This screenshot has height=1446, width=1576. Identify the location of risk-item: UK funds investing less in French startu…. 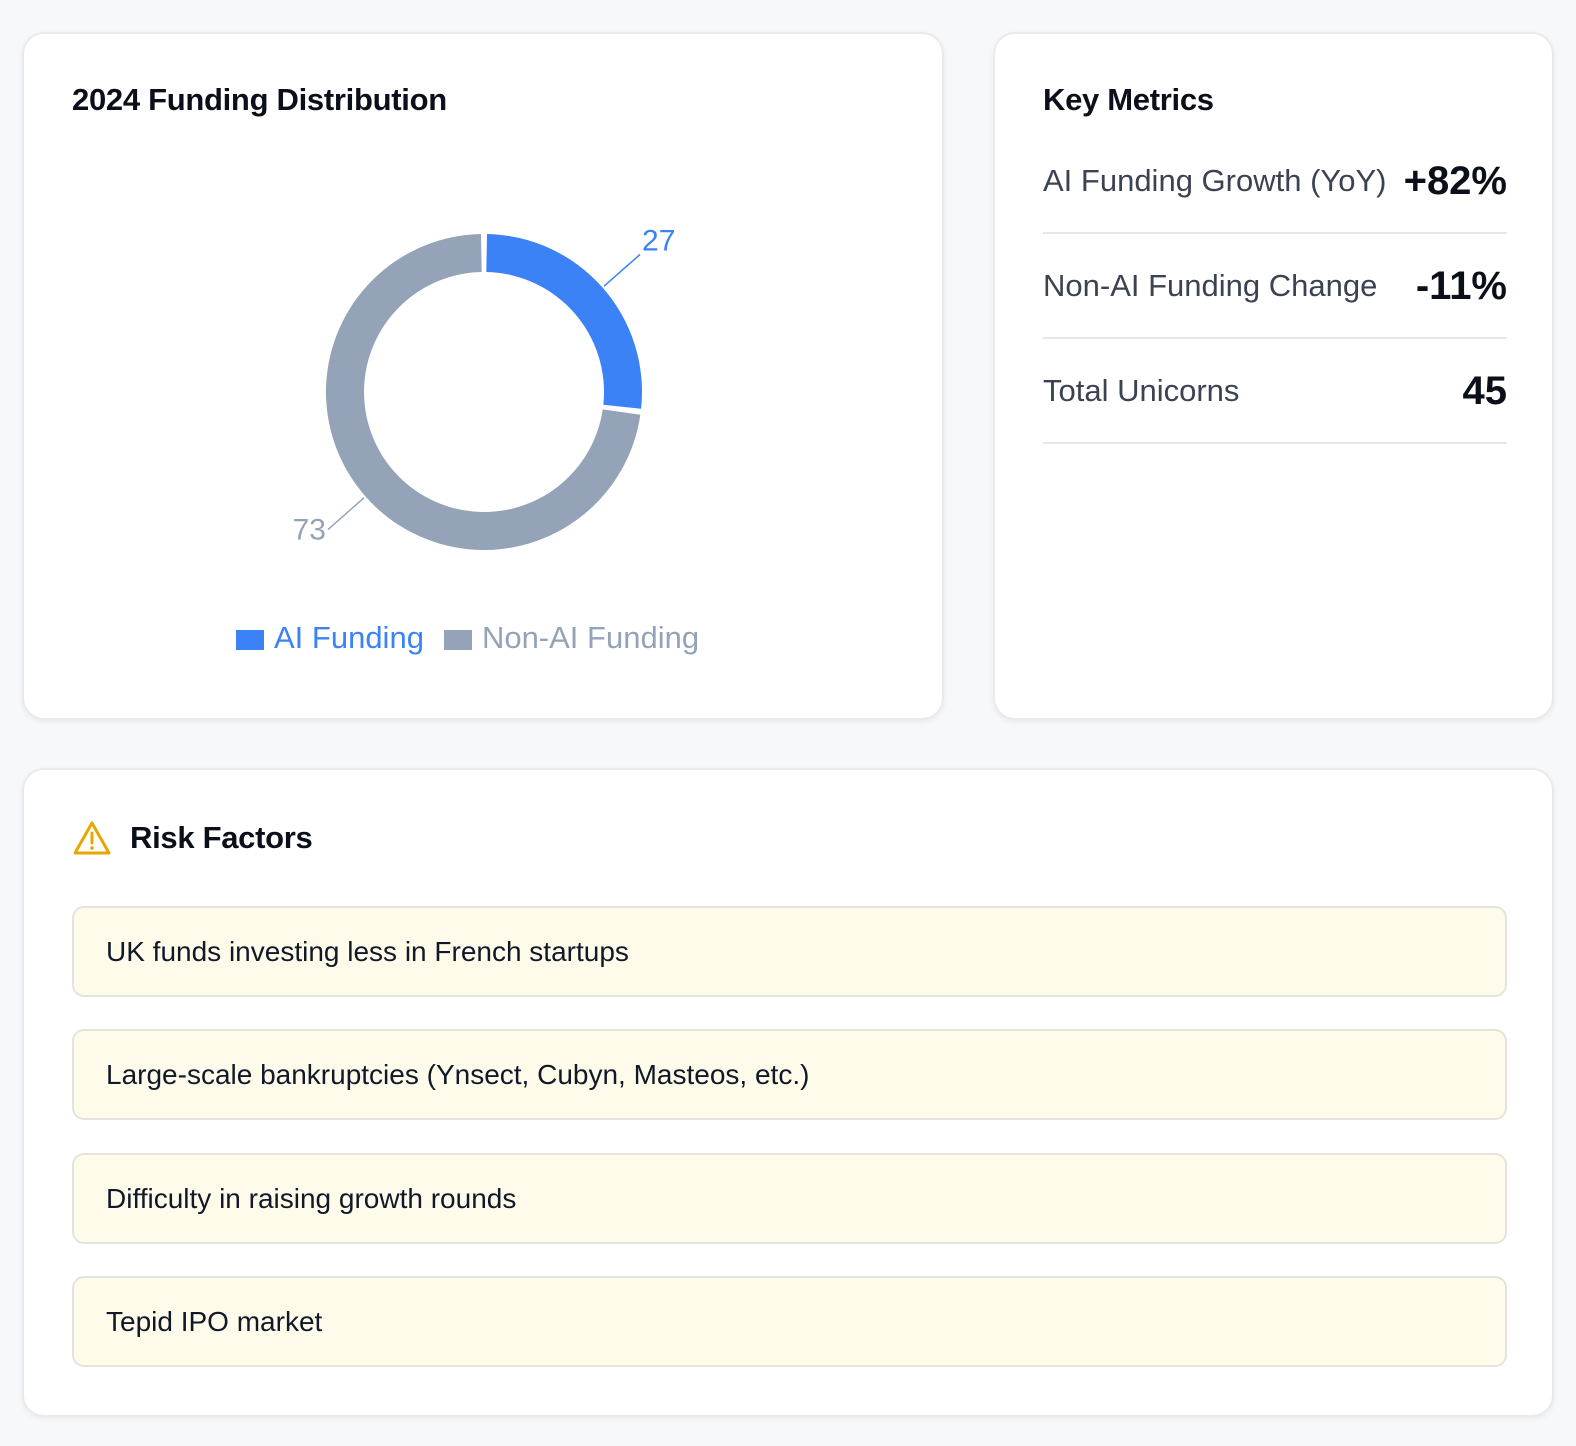
(789, 951).